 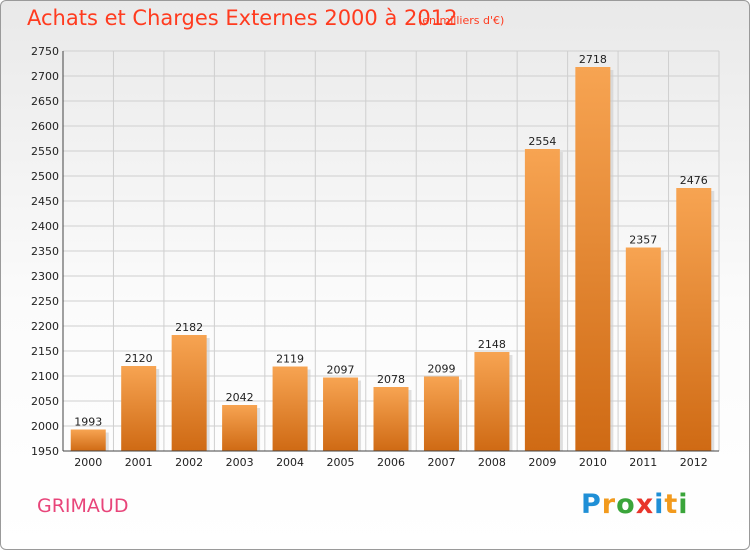 I want to click on bar-value-label: 1993, so click(x=88, y=422).